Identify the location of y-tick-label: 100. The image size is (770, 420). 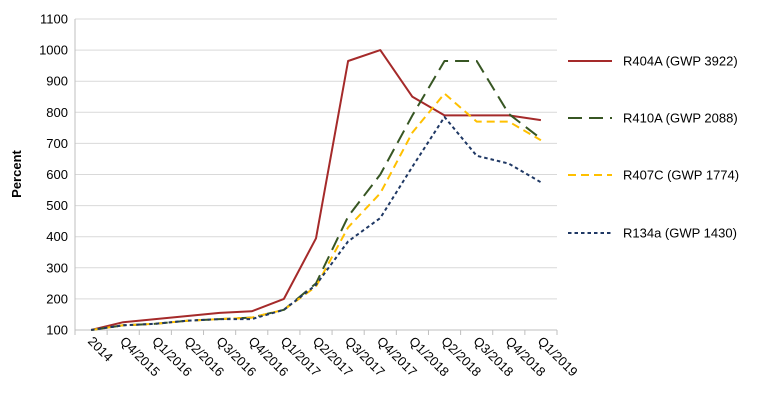
(57, 330).